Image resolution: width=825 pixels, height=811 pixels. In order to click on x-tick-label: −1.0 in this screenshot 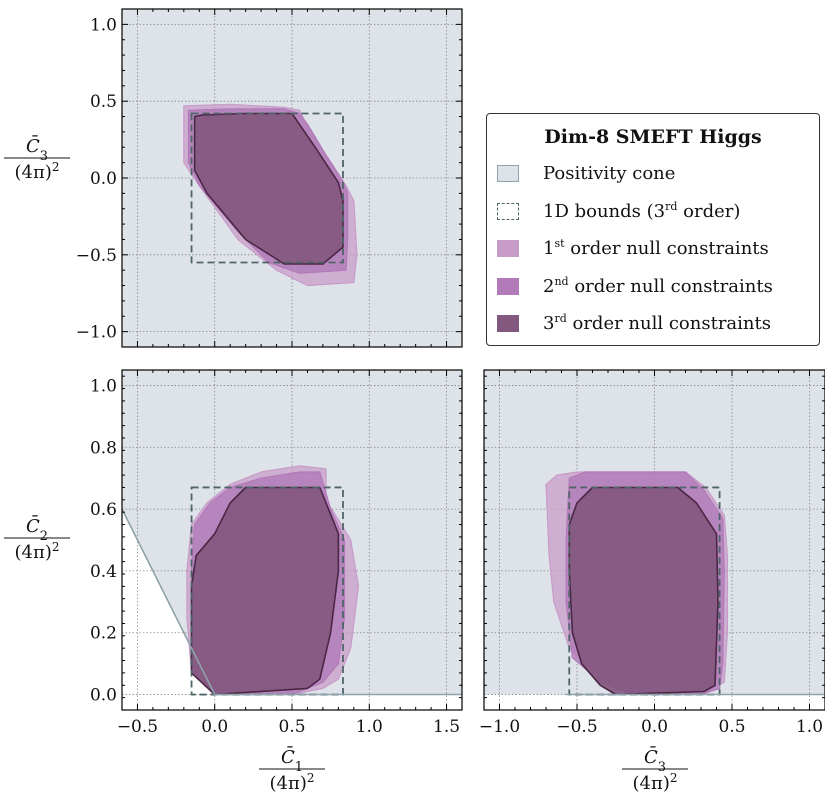, I will do `click(499, 727)`.